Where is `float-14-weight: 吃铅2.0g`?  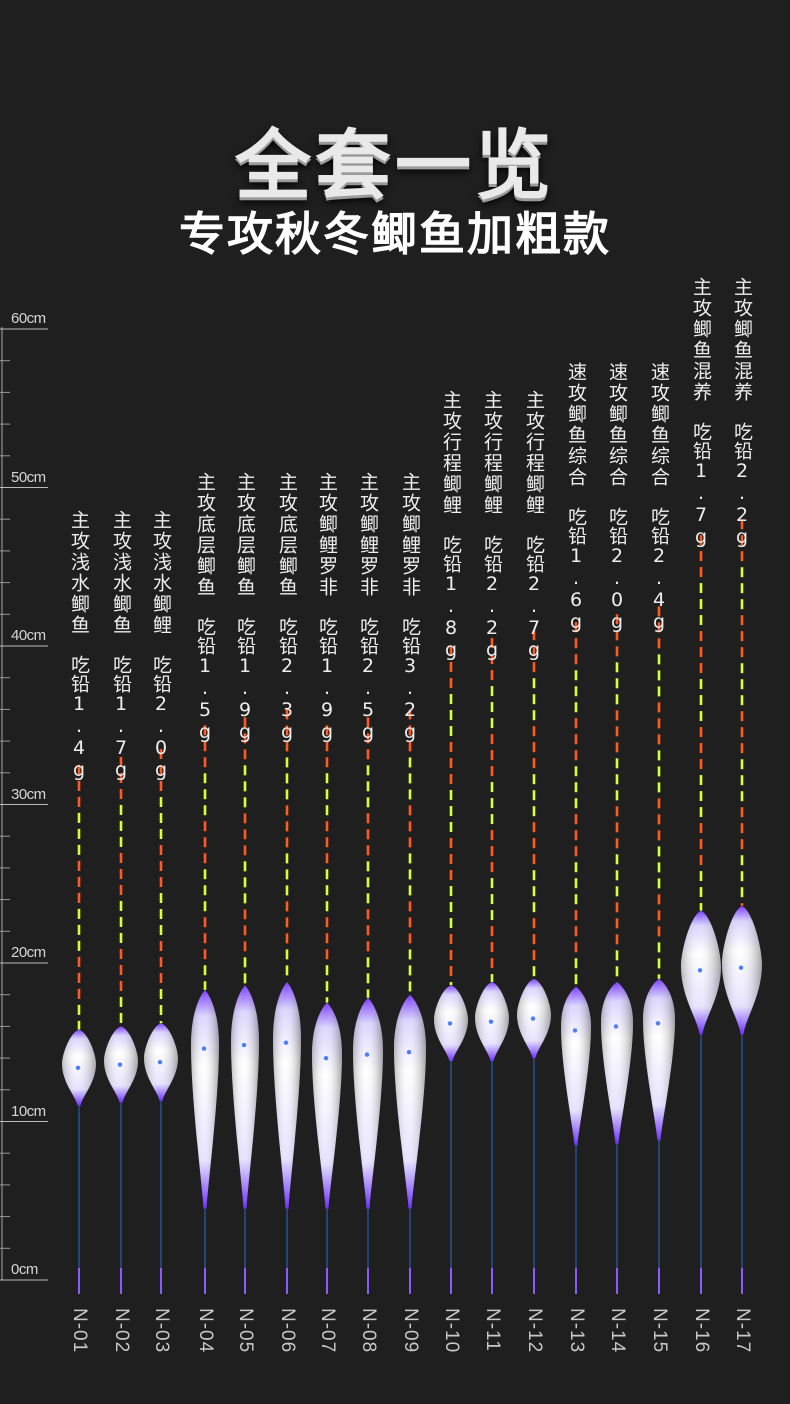 float-14-weight: 吃铅2.0g is located at coordinates (617, 570).